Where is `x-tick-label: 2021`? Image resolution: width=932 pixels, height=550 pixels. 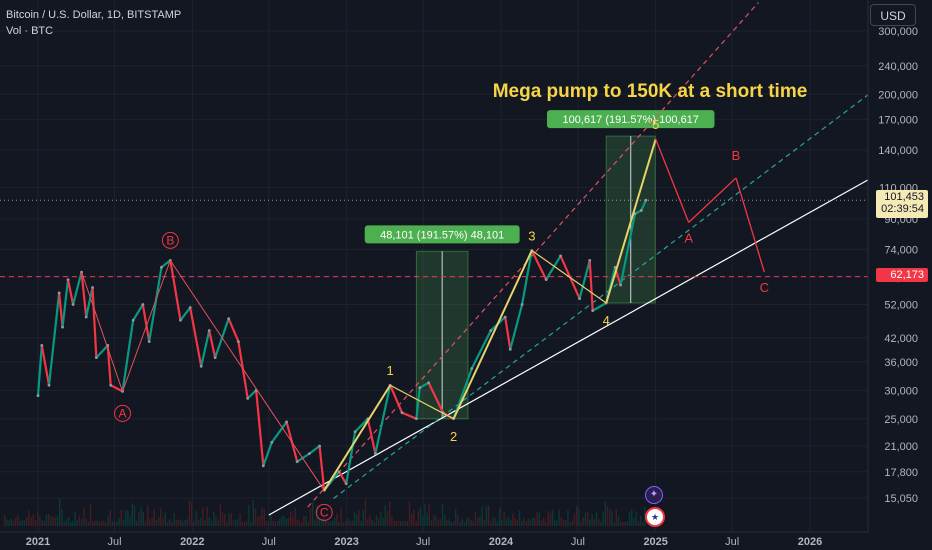
x-tick-label: 2021 is located at coordinates (38, 542).